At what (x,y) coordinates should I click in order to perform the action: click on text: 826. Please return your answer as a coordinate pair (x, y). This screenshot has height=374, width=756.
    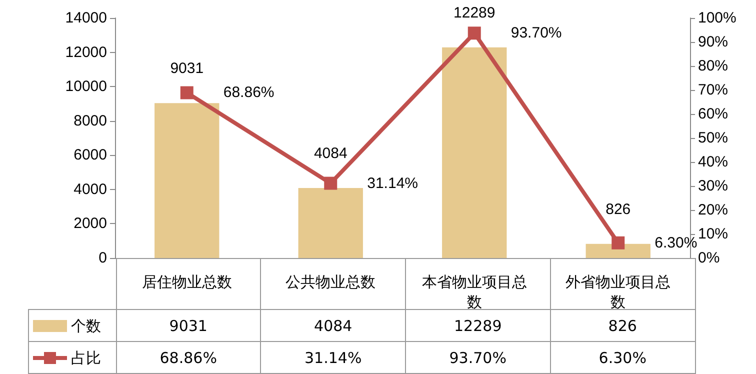
    Looking at the image, I should click on (618, 209).